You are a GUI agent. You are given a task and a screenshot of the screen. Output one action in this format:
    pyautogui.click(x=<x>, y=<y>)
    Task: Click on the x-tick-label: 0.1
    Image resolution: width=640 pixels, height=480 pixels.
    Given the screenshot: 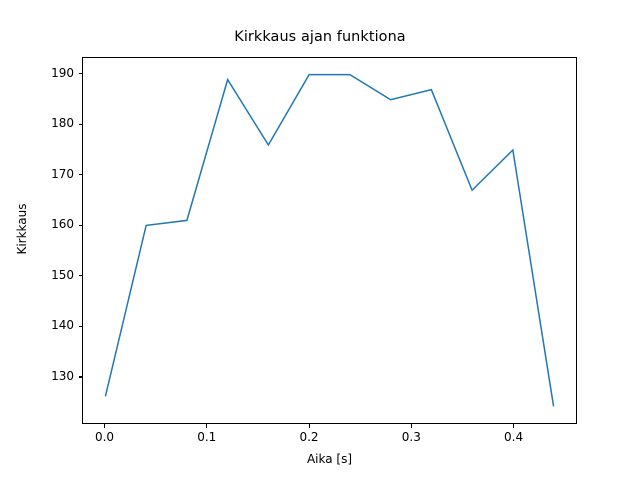 What is the action you would take?
    pyautogui.click(x=207, y=437)
    